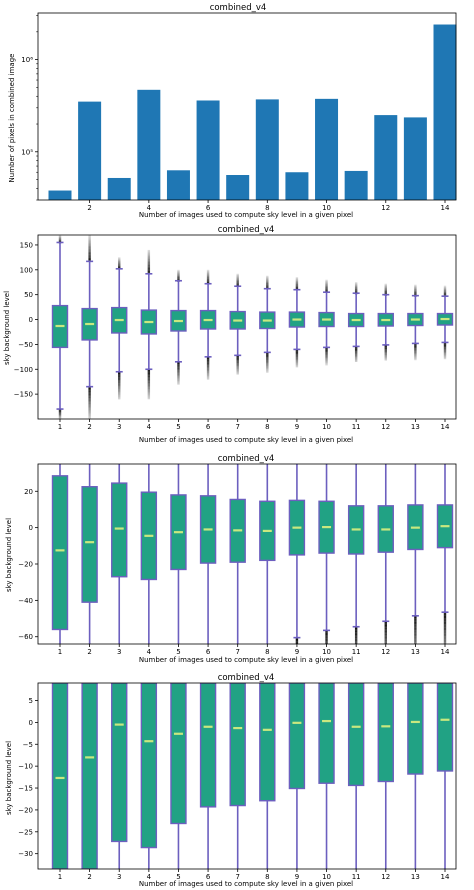 This screenshot has width=474, height=890. Describe the element at coordinates (27, 152) in the screenshot. I see `y-tick-label: 10⁵` at that location.